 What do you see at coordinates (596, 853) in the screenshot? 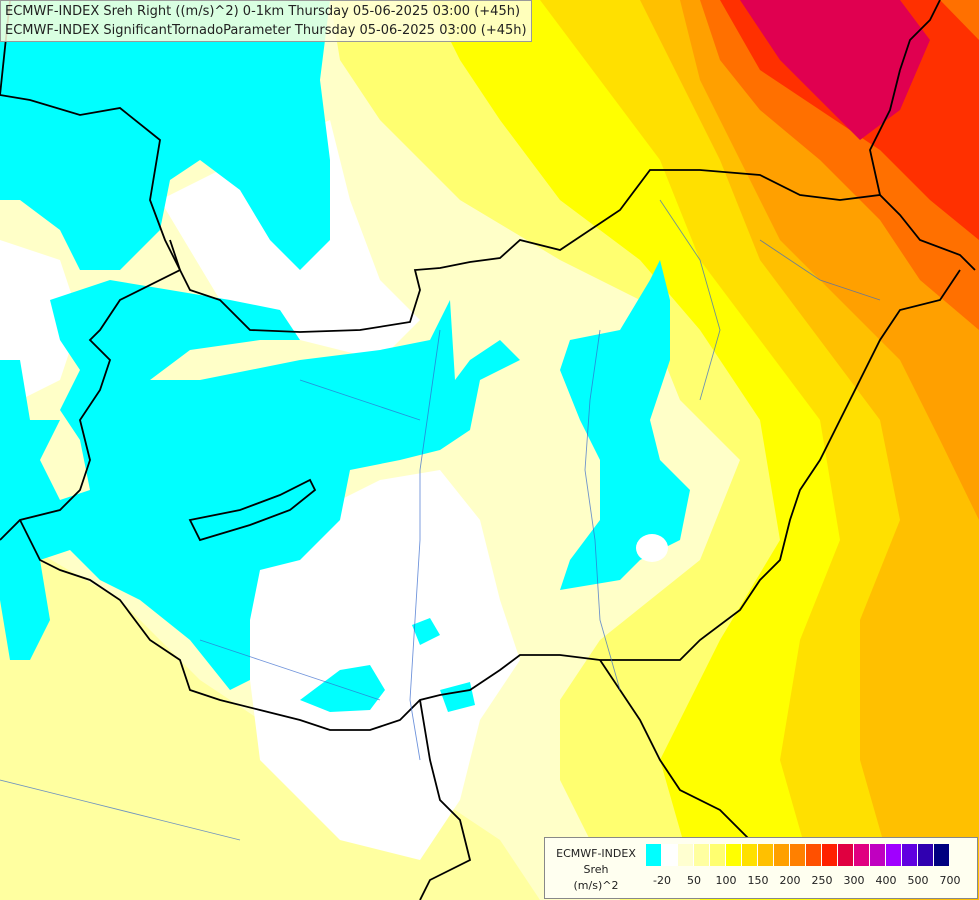
I see `legend-title-line1: ECMWF-INDEX` at bounding box center [596, 853].